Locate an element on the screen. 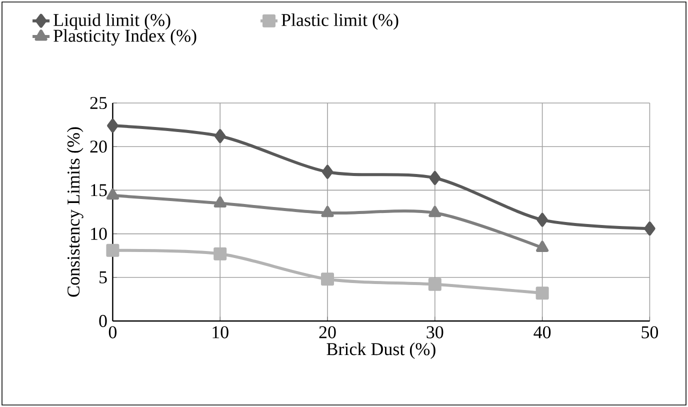 Image resolution: width=688 pixels, height=407 pixels. x-tick-label: 30 is located at coordinates (435, 332).